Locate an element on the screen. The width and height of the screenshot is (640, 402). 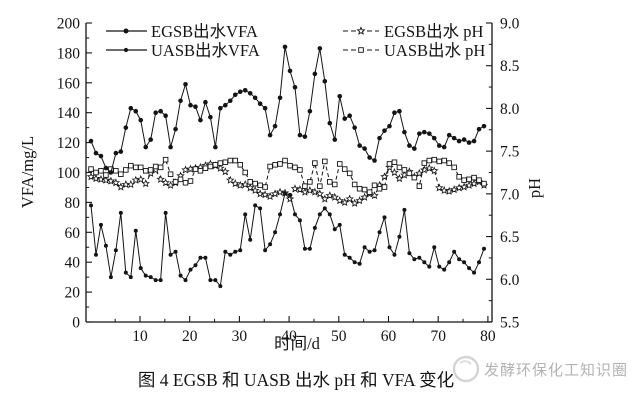
uasb-vfa-legend-marker-icon is located at coordinates (126, 50).